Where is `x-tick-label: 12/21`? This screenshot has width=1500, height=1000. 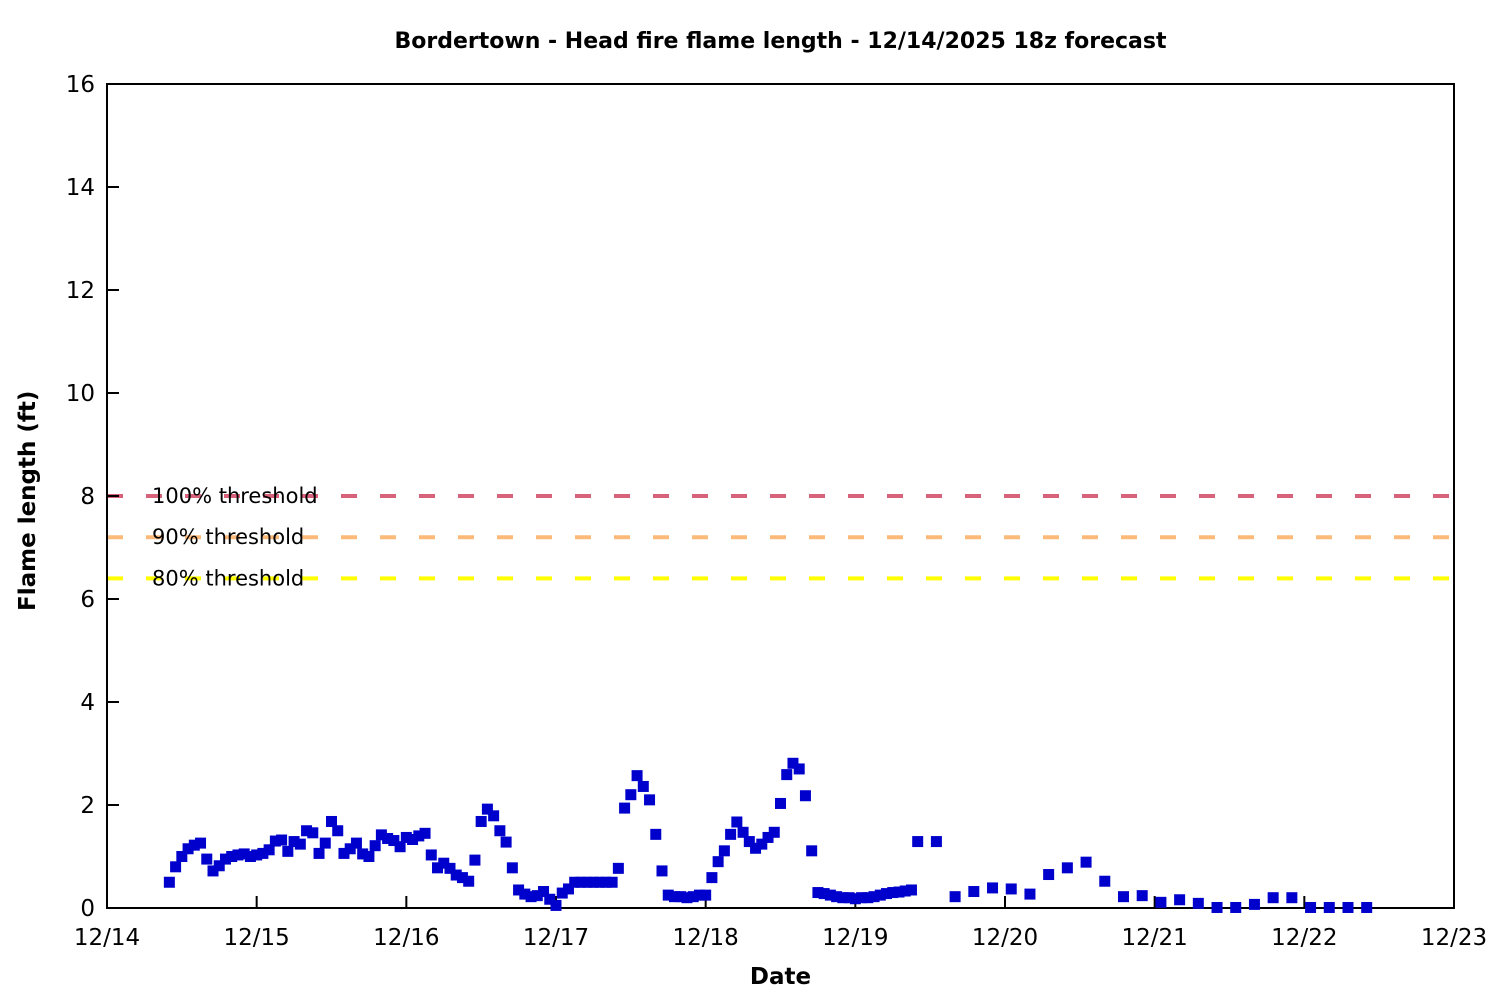
x-tick-label: 12/21 is located at coordinates (1155, 938).